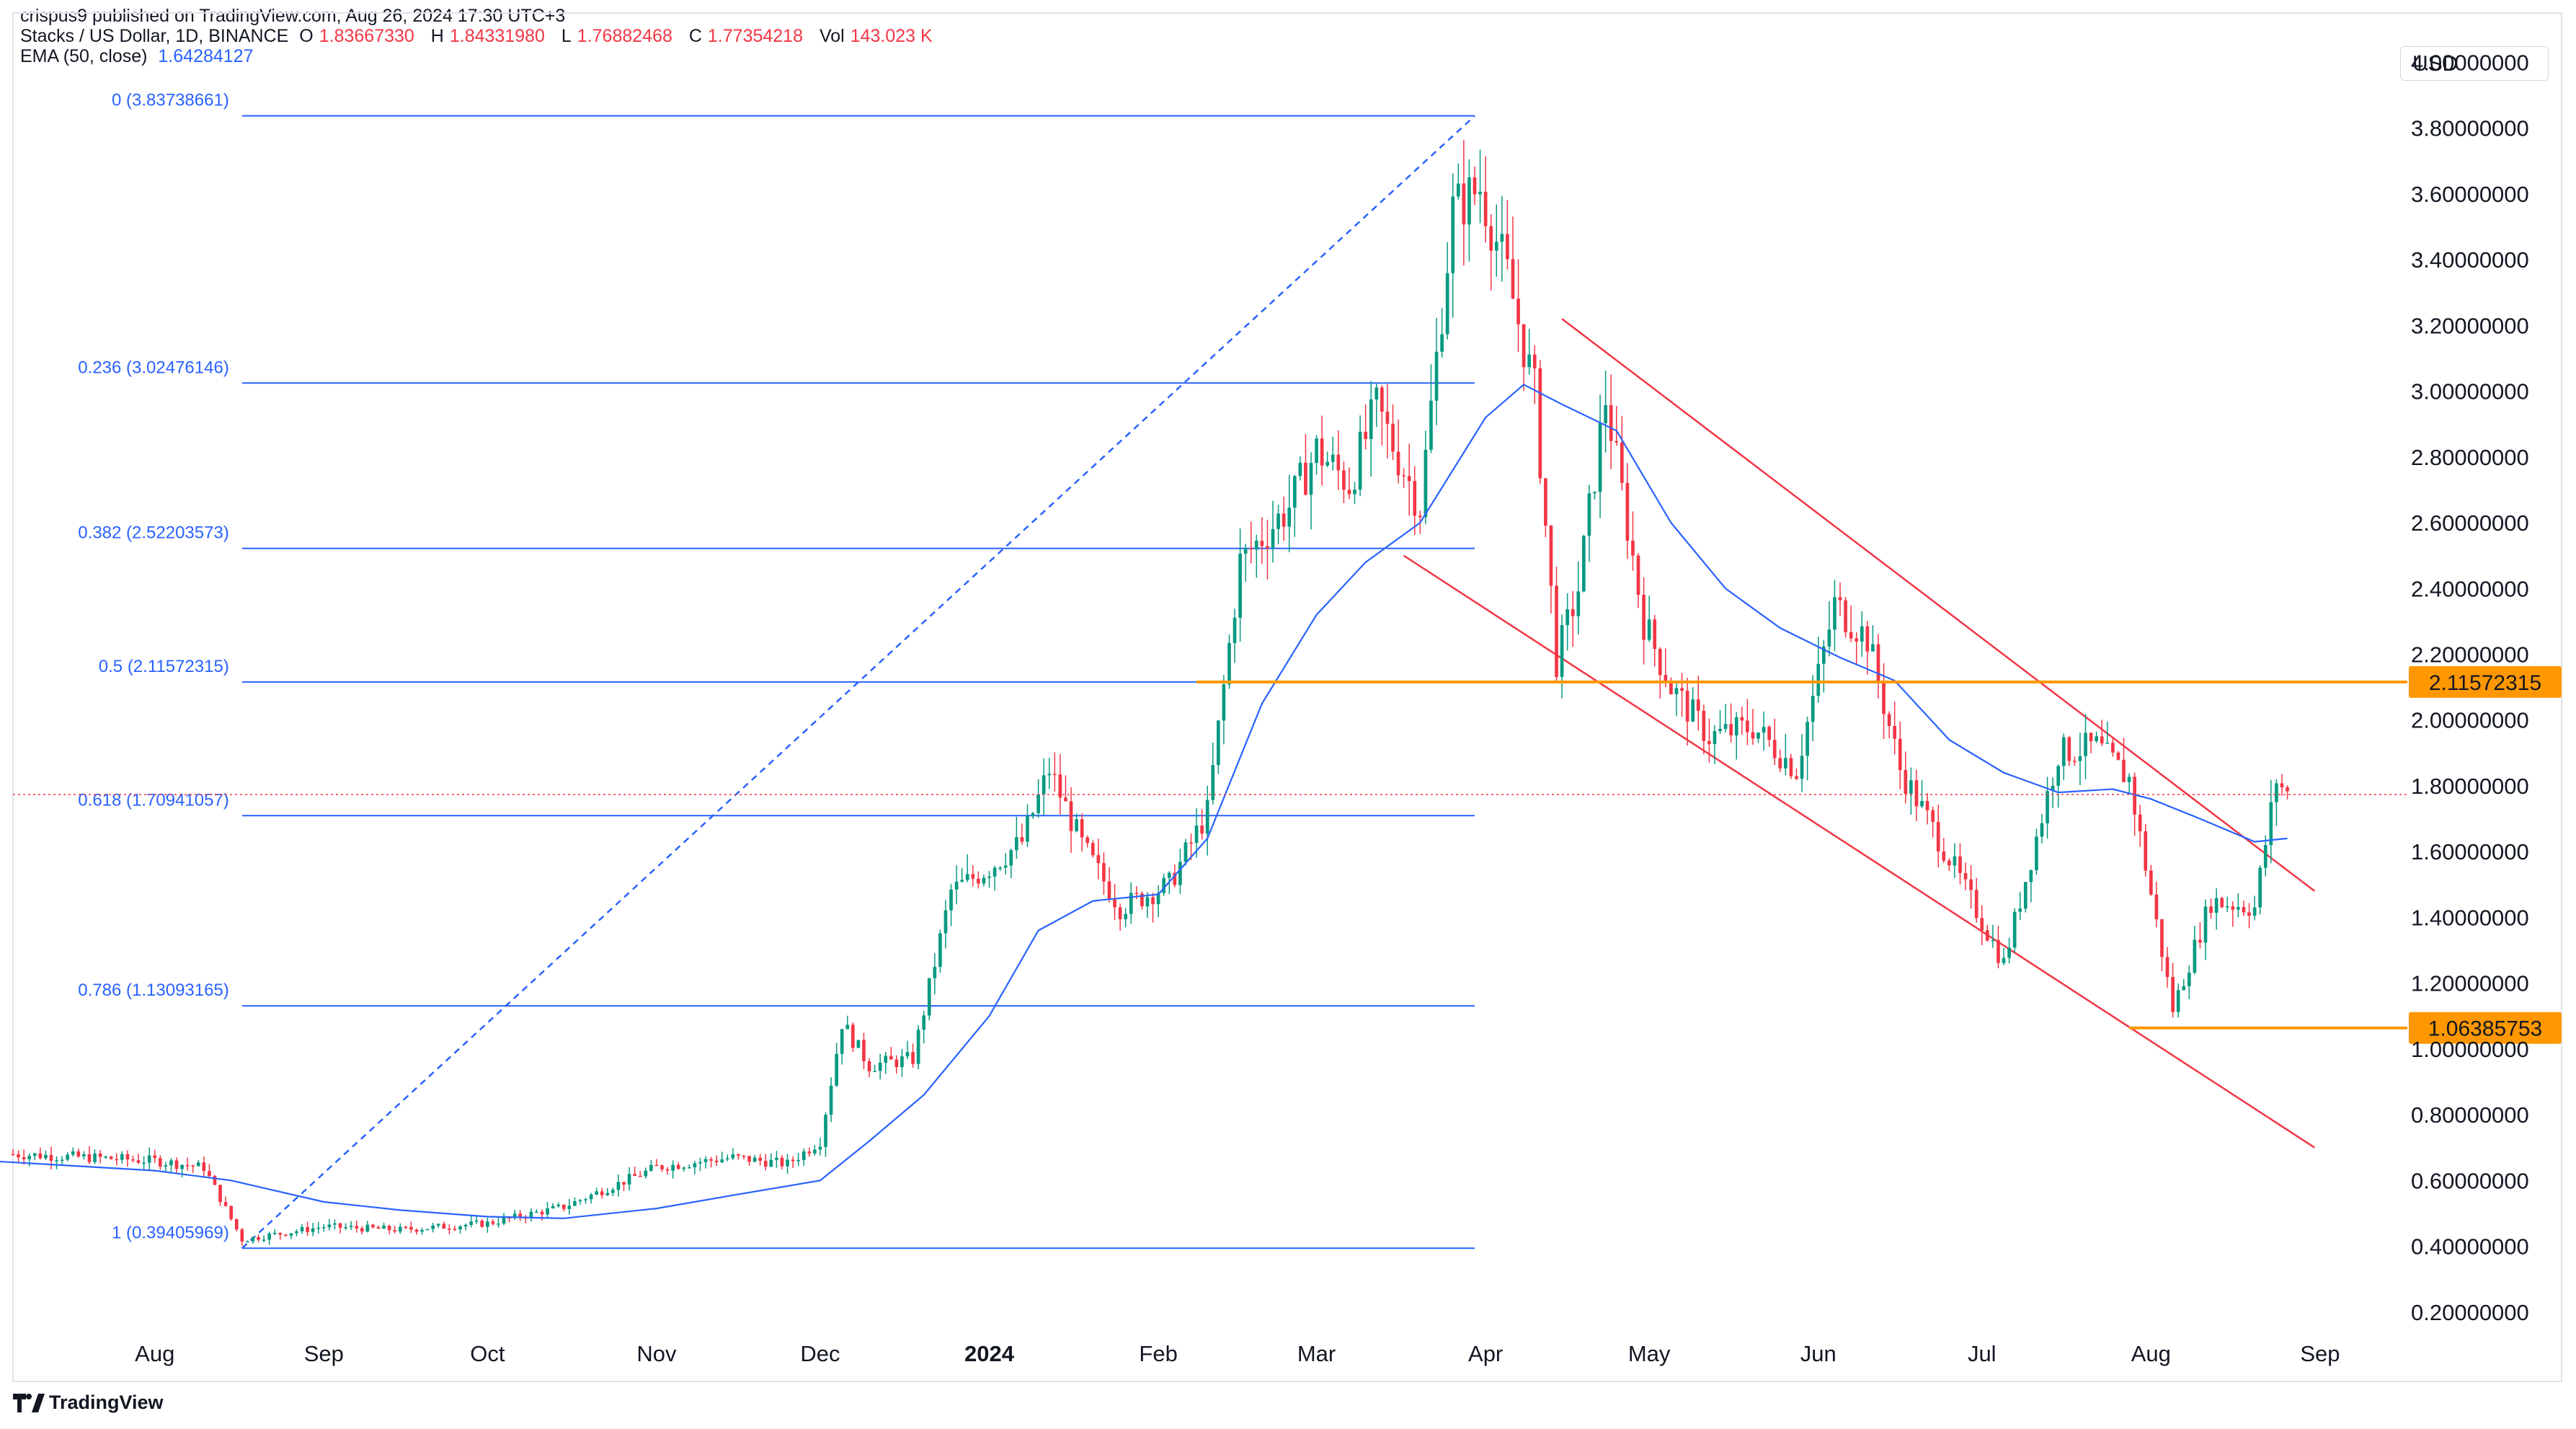  What do you see at coordinates (170, 1233) in the screenshot?
I see `fib-level-label: 1 (0.39405969)` at bounding box center [170, 1233].